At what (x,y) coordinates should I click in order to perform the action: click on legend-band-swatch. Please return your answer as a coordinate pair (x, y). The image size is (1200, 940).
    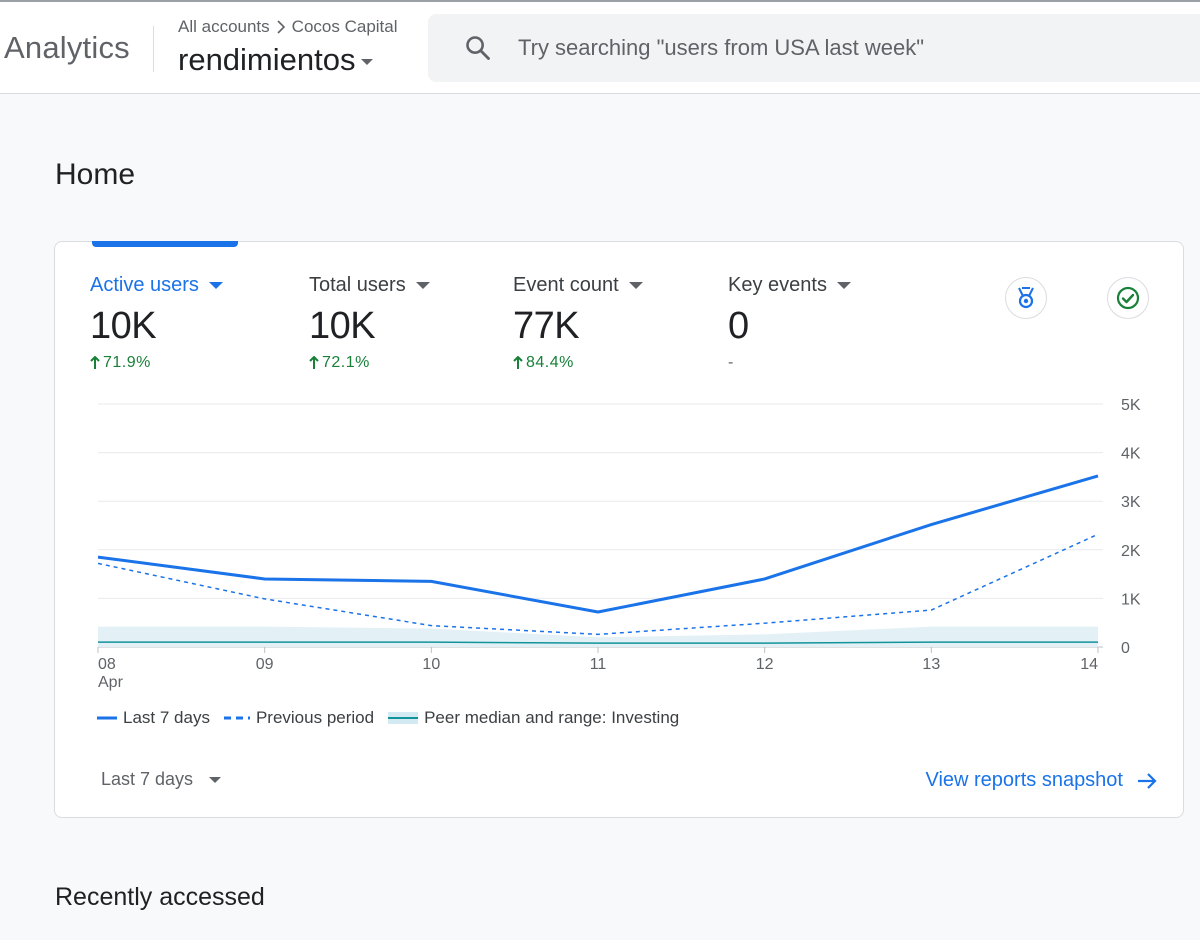
    Looking at the image, I should click on (403, 718).